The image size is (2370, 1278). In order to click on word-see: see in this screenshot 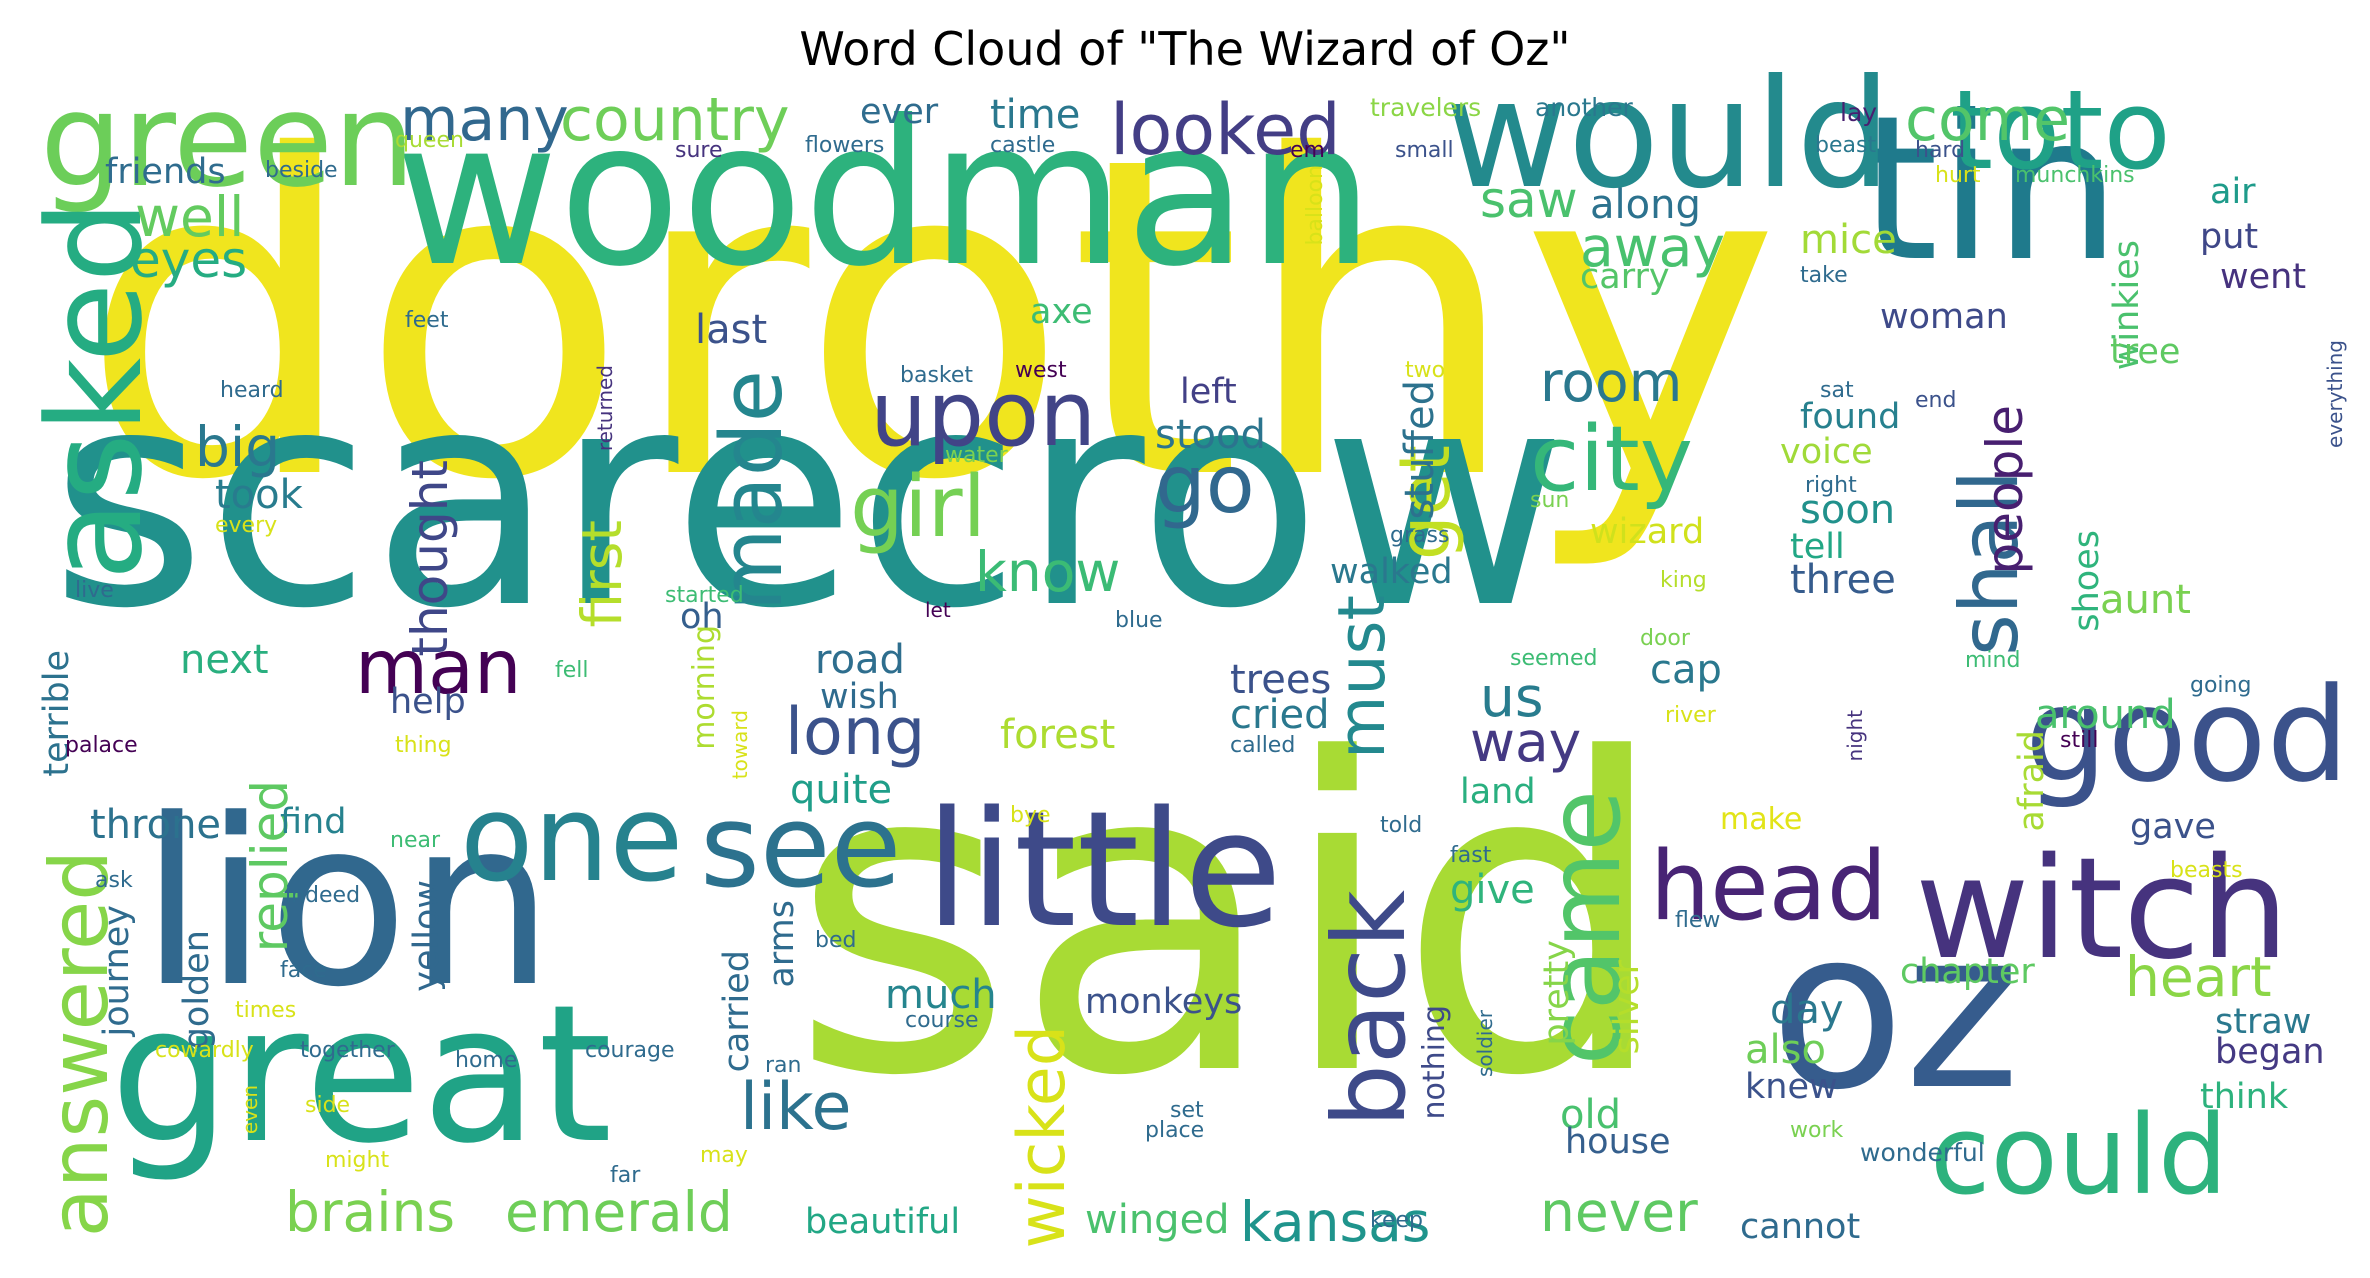, I will do `click(801, 847)`.